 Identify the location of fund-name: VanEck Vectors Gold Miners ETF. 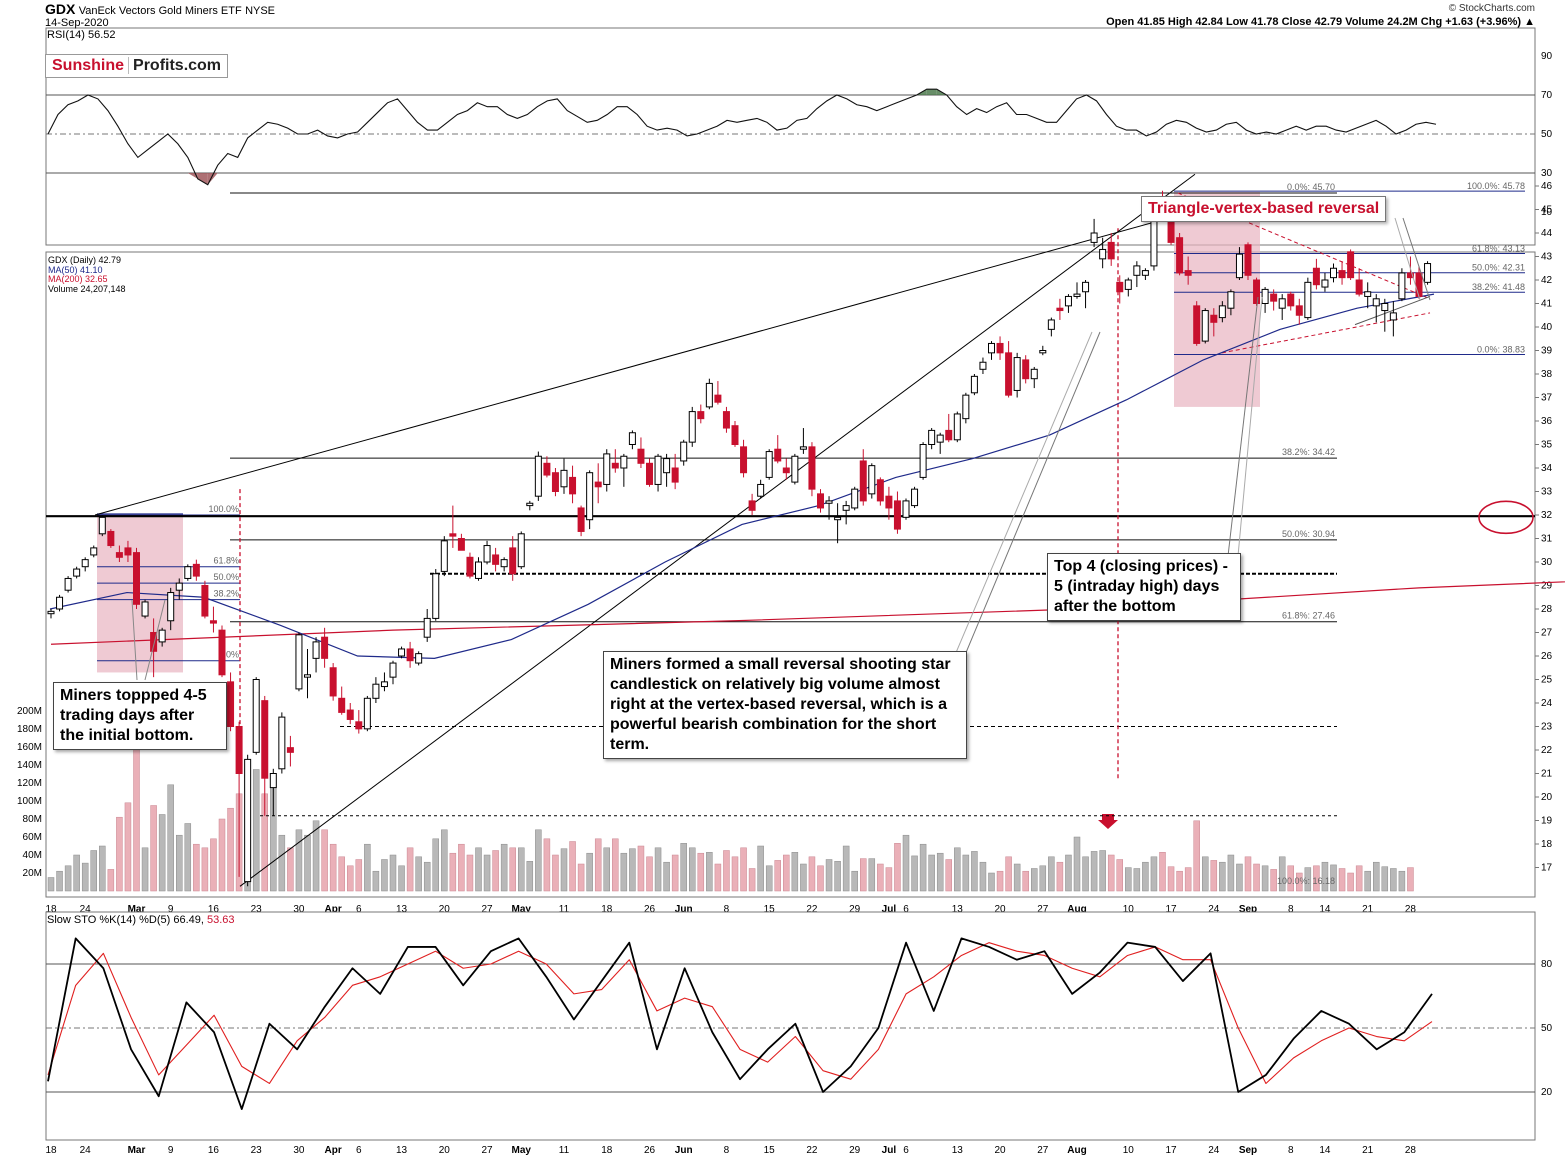
(160, 11).